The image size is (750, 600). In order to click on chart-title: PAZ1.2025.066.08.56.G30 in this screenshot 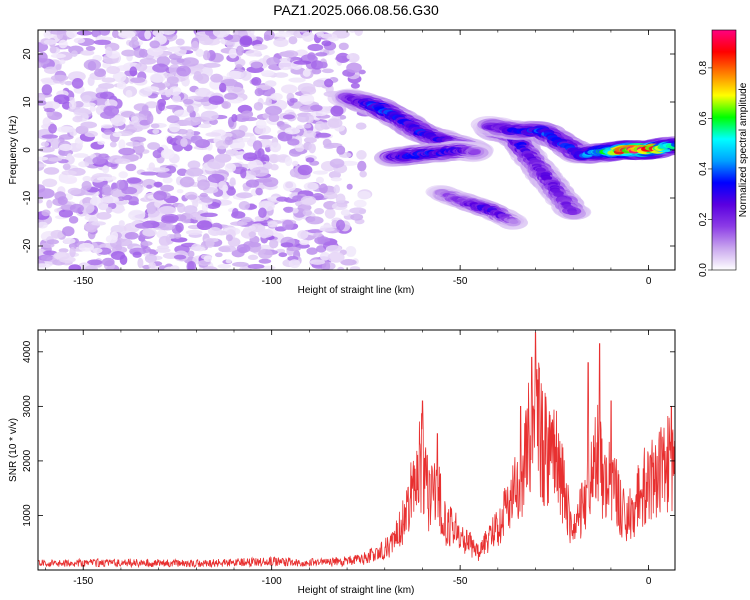, I will do `click(356, 10)`.